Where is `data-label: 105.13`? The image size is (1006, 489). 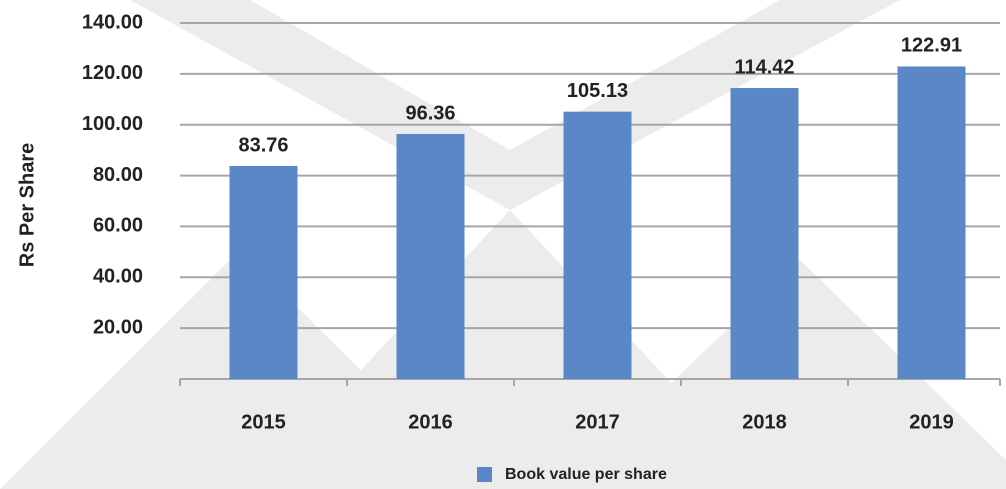 data-label: 105.13 is located at coordinates (597, 91).